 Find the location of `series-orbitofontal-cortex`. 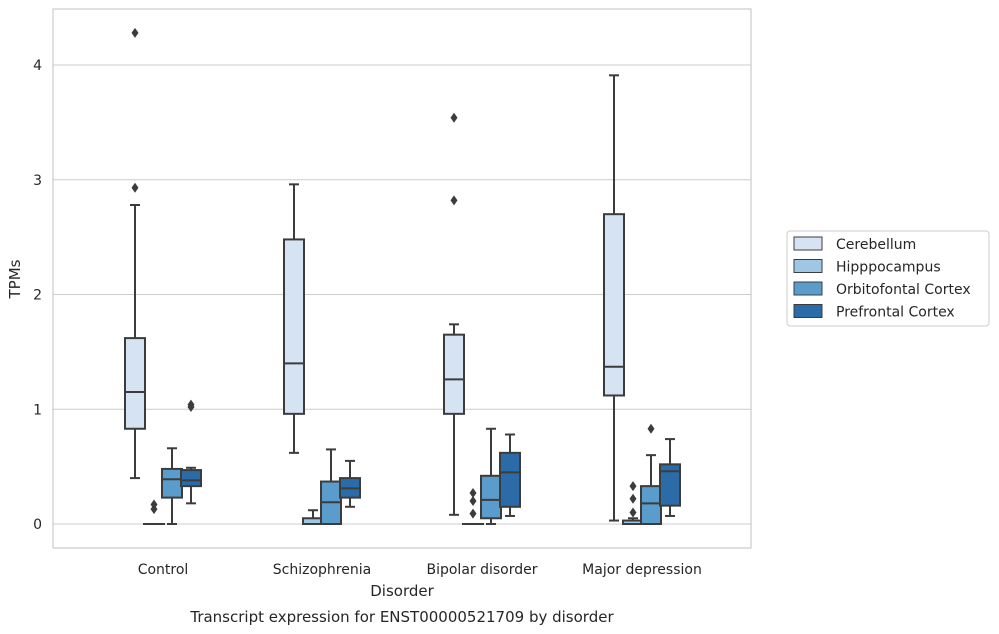

series-orbitofontal-cortex is located at coordinates (411, 474).